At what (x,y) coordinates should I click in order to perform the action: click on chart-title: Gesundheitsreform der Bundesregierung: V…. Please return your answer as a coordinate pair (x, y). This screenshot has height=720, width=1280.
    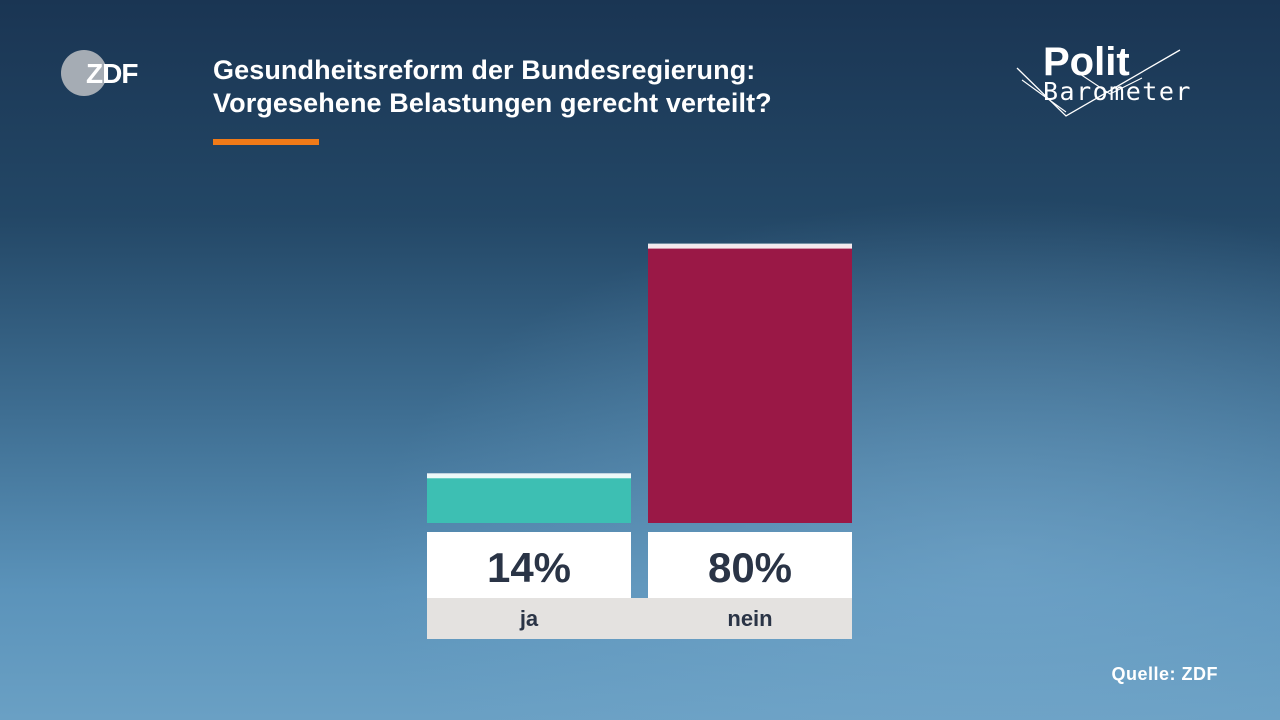
    Looking at the image, I should click on (492, 87).